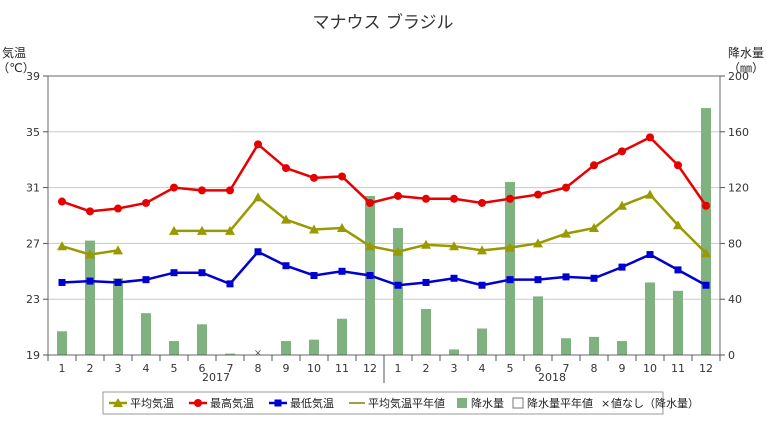  I want to click on month-label: 8, so click(258, 368).